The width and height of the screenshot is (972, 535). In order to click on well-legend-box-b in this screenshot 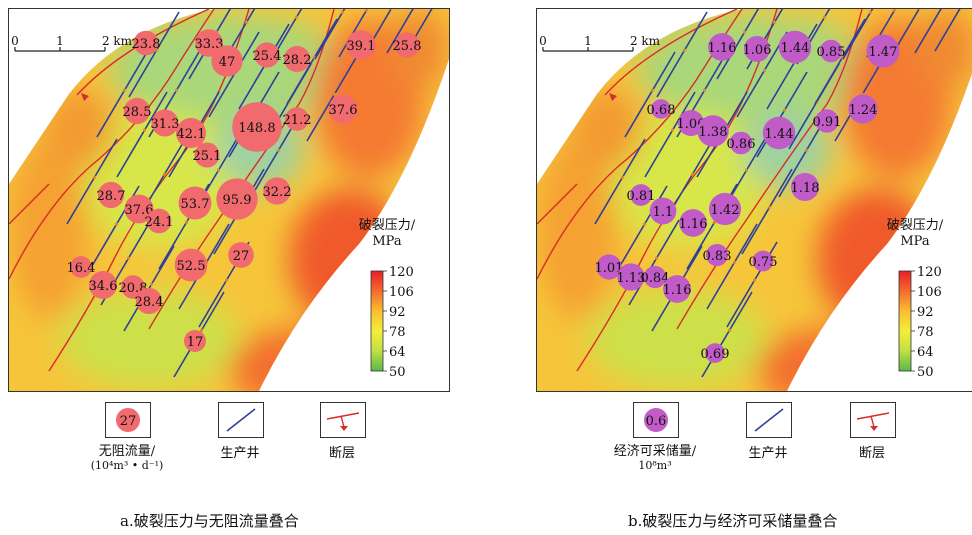, I will do `click(769, 420)`.